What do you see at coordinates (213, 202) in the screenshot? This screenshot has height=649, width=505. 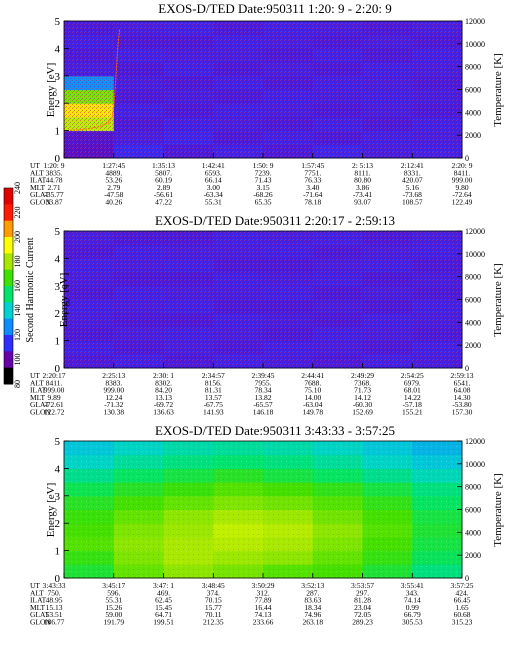 I see `orbit-cell: 55.31` at bounding box center [213, 202].